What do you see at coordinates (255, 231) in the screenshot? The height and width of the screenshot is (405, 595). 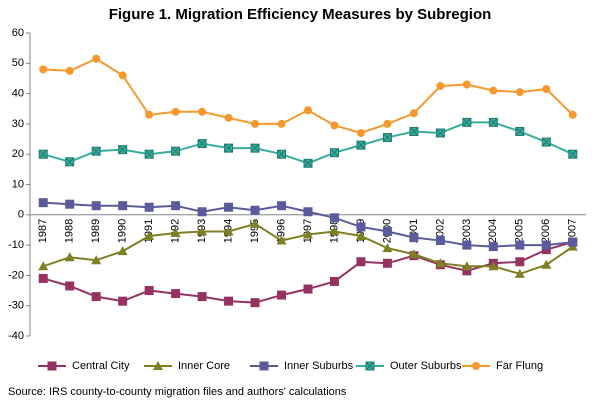 I see `x-tick-label: 1995` at bounding box center [255, 231].